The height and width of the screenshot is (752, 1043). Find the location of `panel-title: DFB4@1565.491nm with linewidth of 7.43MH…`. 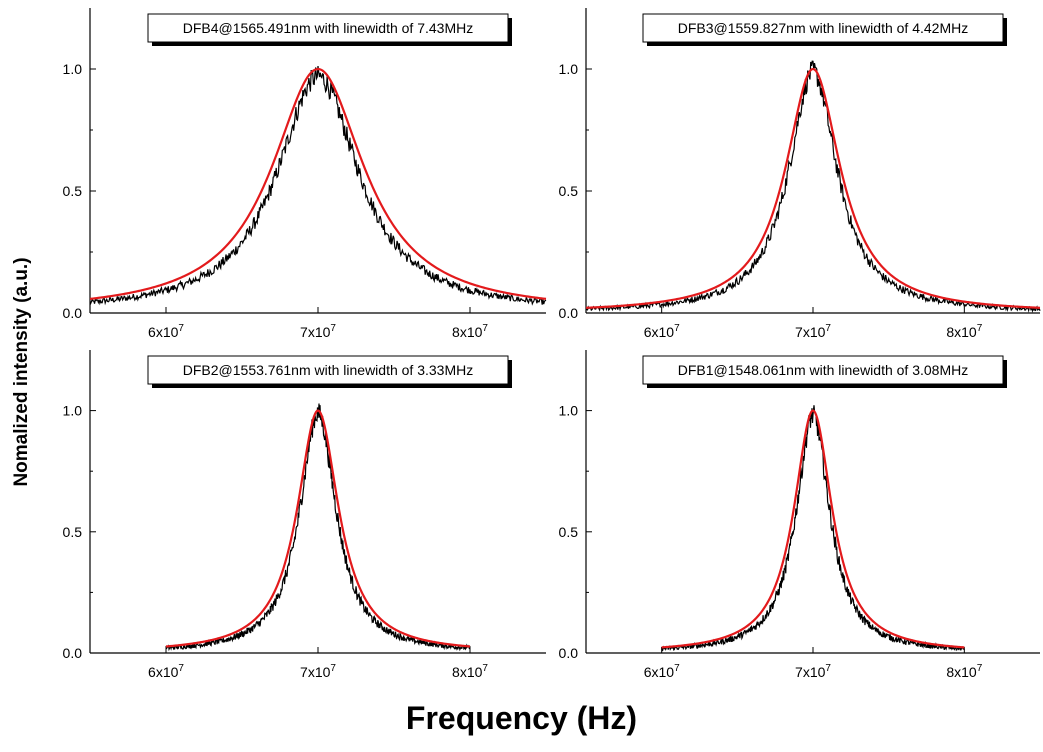

panel-title: DFB4@1565.491nm with linewidth of 7.43MH… is located at coordinates (328, 28).